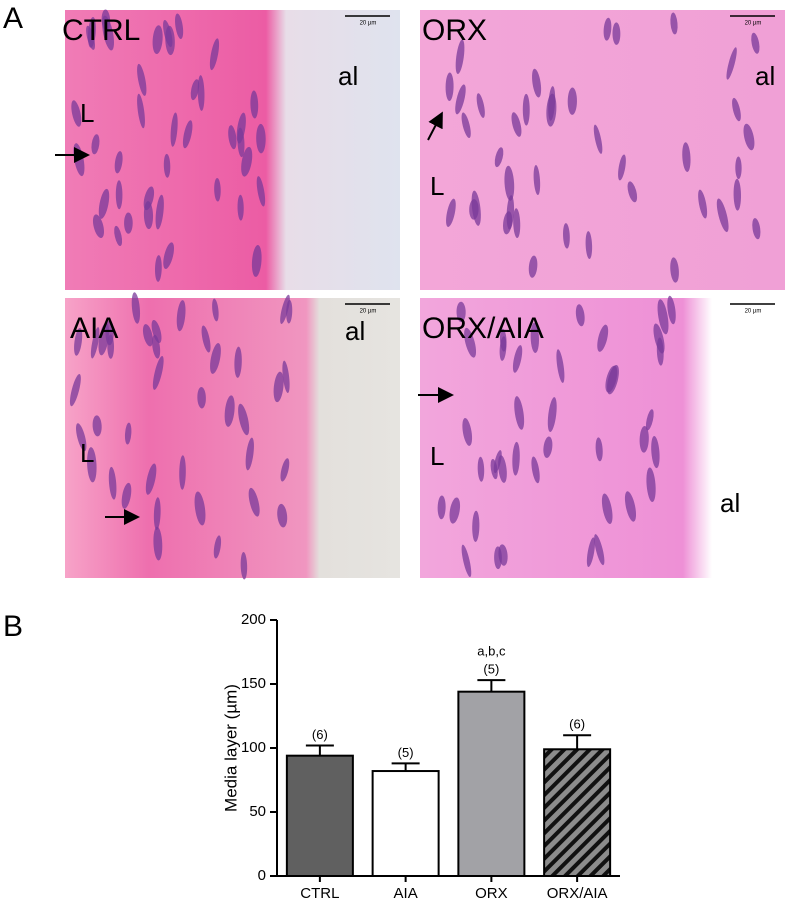  What do you see at coordinates (94, 328) in the screenshot?
I see `panel-label: AIA` at bounding box center [94, 328].